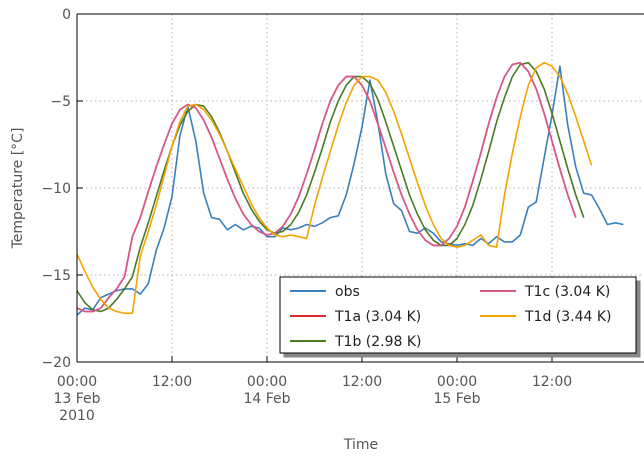 The width and height of the screenshot is (644, 456). Describe the element at coordinates (567, 292) in the screenshot. I see `legend-label: T1c (3.04 K)` at that location.